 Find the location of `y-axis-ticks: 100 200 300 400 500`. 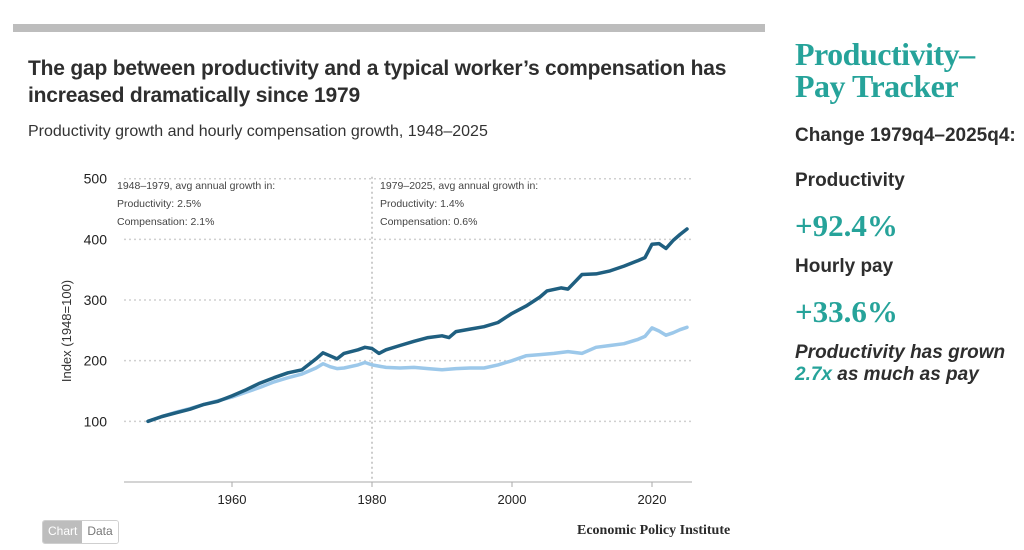

y-axis-ticks: 100 200 300 400 500 is located at coordinates (96, 300).